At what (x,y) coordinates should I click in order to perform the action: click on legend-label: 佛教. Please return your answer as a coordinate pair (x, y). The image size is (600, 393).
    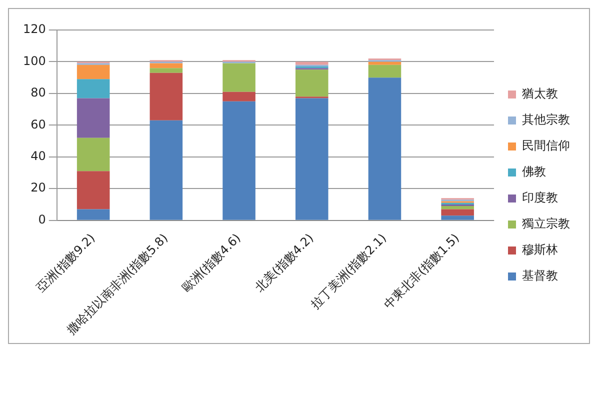
    Looking at the image, I should click on (534, 171).